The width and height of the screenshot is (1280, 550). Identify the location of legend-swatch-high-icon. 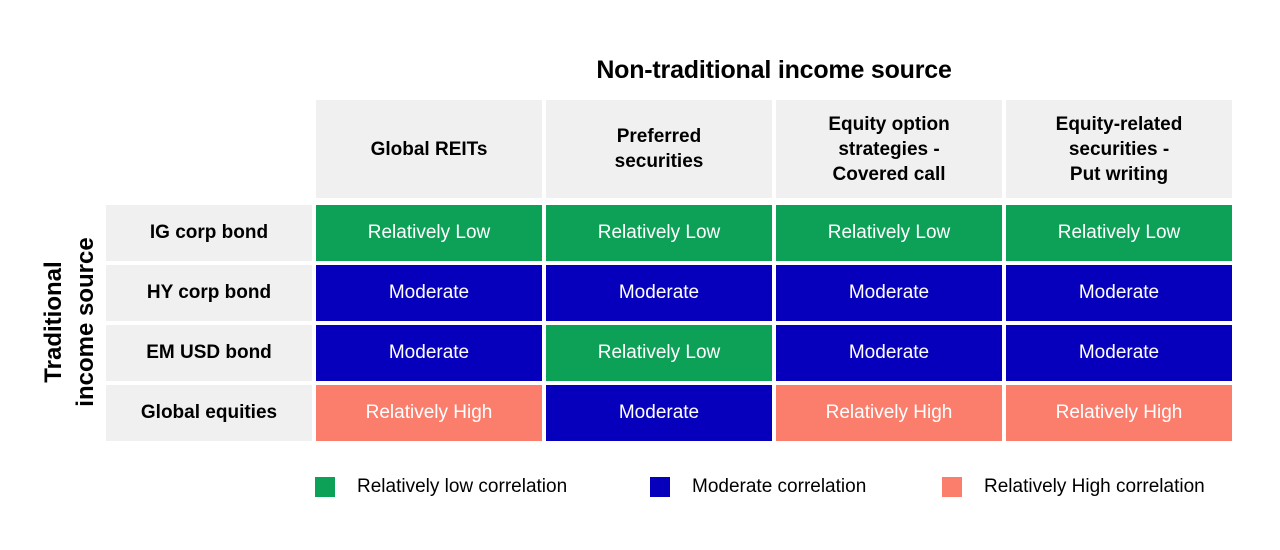
(952, 487).